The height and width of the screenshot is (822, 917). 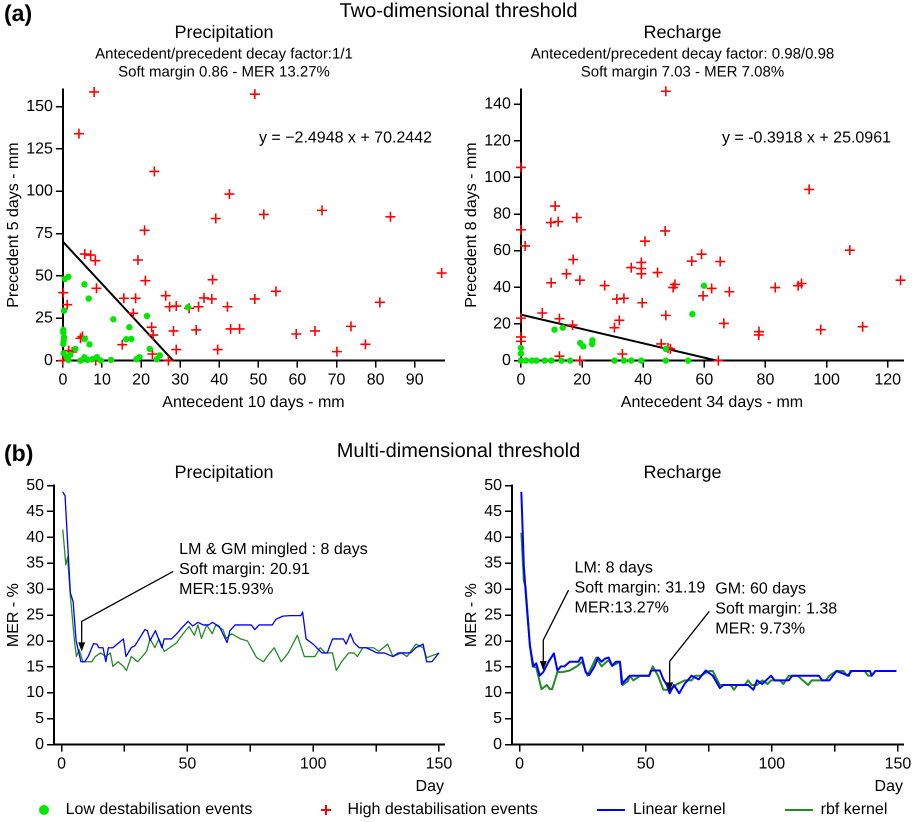 I want to click on annotation: GM: 60 days Soft margin: 1.38 MER: 9.73%, so click(x=776, y=609).